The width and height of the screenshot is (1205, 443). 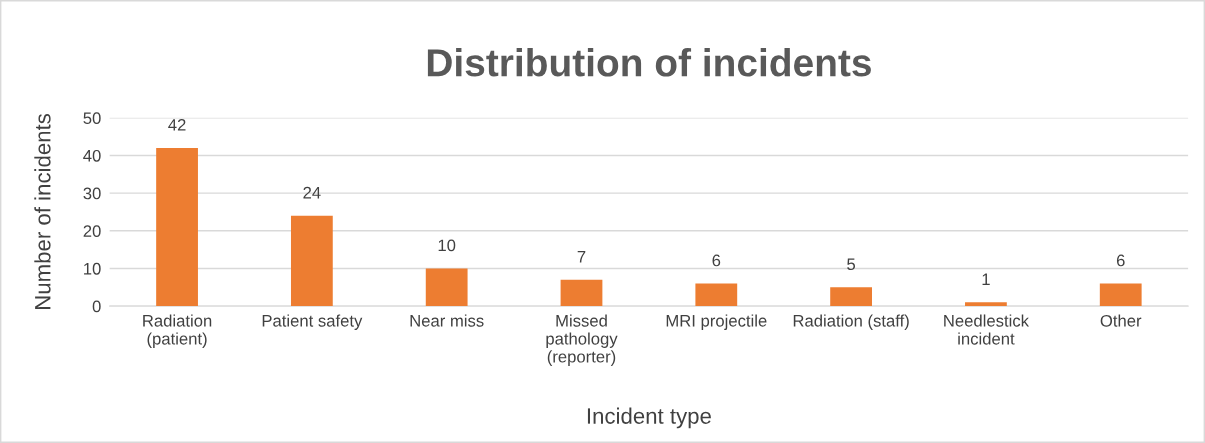 I want to click on x-tick-label: Radiation (staff), so click(x=851, y=322).